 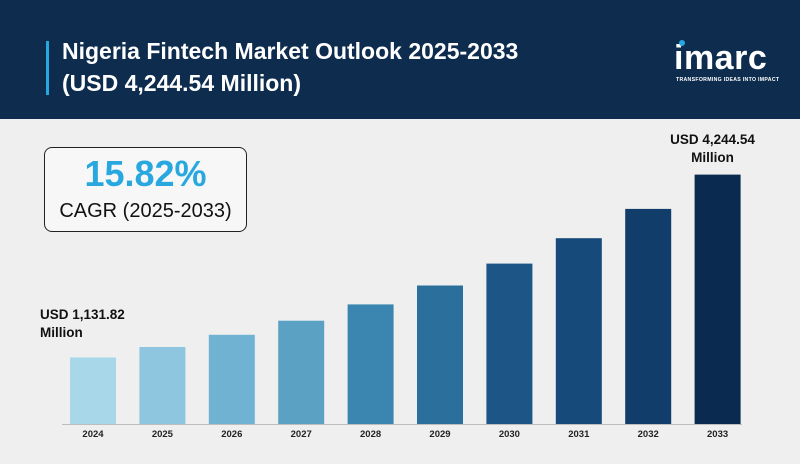 I want to click on start-annotation-line-1: USD 1,131.82, so click(x=82, y=314).